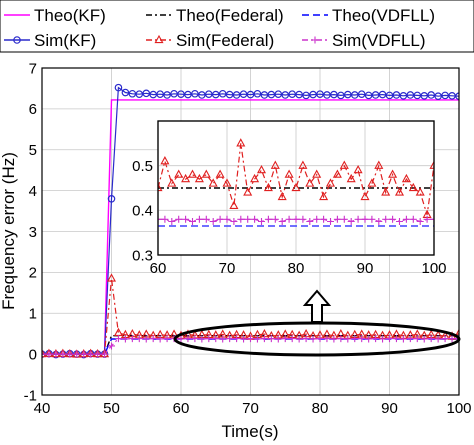 The image size is (474, 445). Describe the element at coordinates (158, 268) in the screenshot. I see `inset-x-tick-label: 60` at that location.